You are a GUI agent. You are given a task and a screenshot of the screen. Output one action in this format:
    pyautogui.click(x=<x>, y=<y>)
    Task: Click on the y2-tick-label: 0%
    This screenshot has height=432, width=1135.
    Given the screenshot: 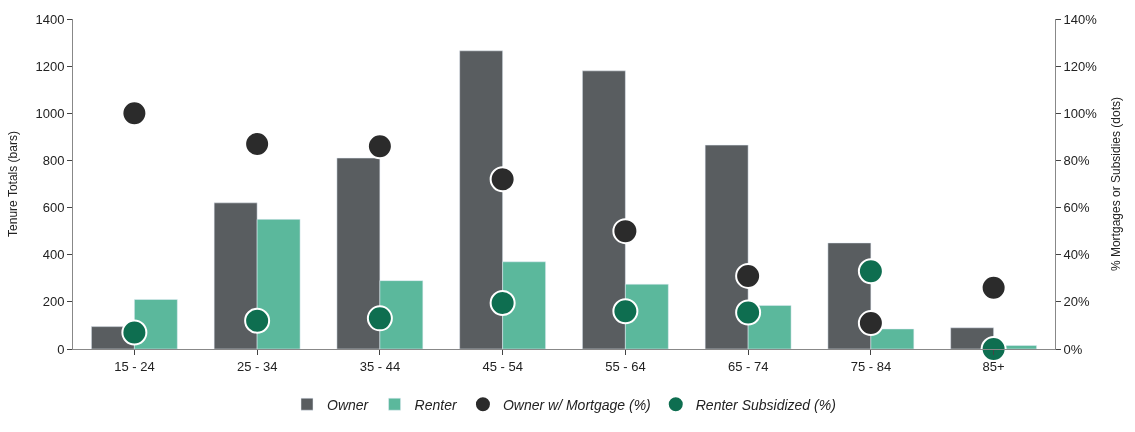 What is the action you would take?
    pyautogui.click(x=1073, y=349)
    